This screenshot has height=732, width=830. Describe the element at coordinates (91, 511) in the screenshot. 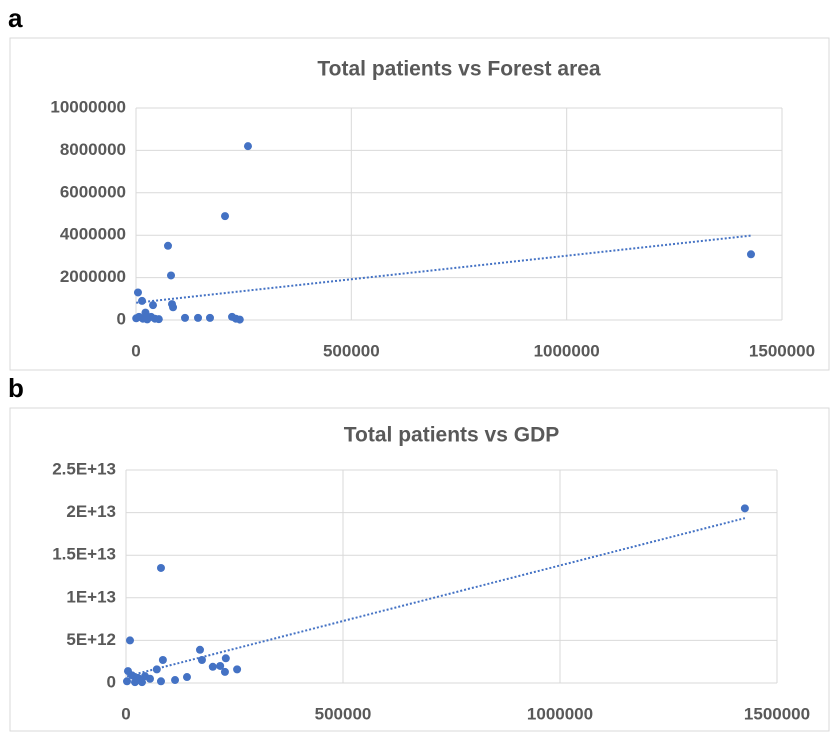

I see `y-tick-label: 2E+13` at that location.